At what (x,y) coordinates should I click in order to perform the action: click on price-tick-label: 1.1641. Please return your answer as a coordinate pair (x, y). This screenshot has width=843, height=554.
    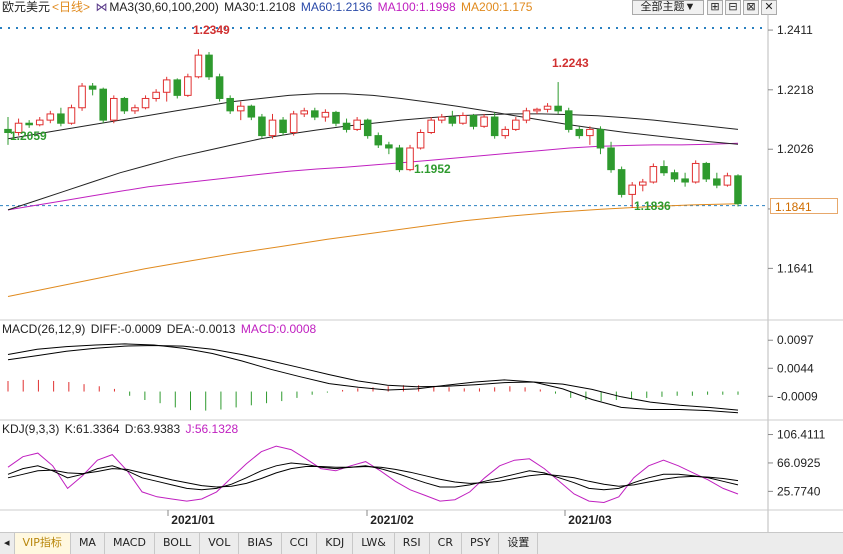
    Looking at the image, I should click on (795, 268).